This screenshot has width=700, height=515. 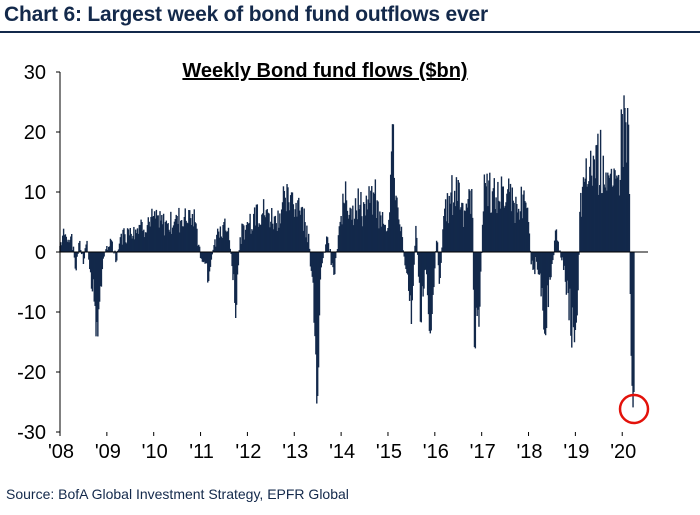 What do you see at coordinates (35, 193) in the screenshot?
I see `y-tick-label: 10` at bounding box center [35, 193].